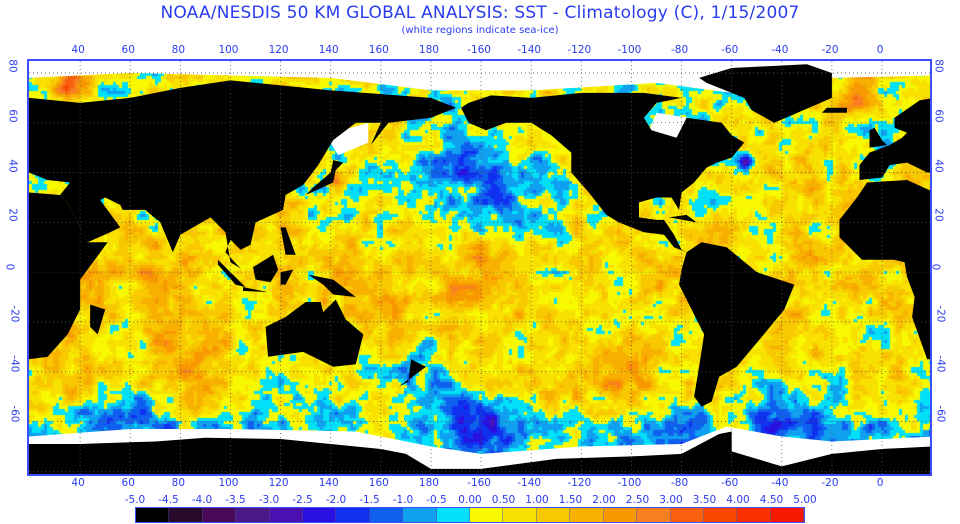 This screenshot has width=960, height=524. I want to click on borneo, so click(266, 268).